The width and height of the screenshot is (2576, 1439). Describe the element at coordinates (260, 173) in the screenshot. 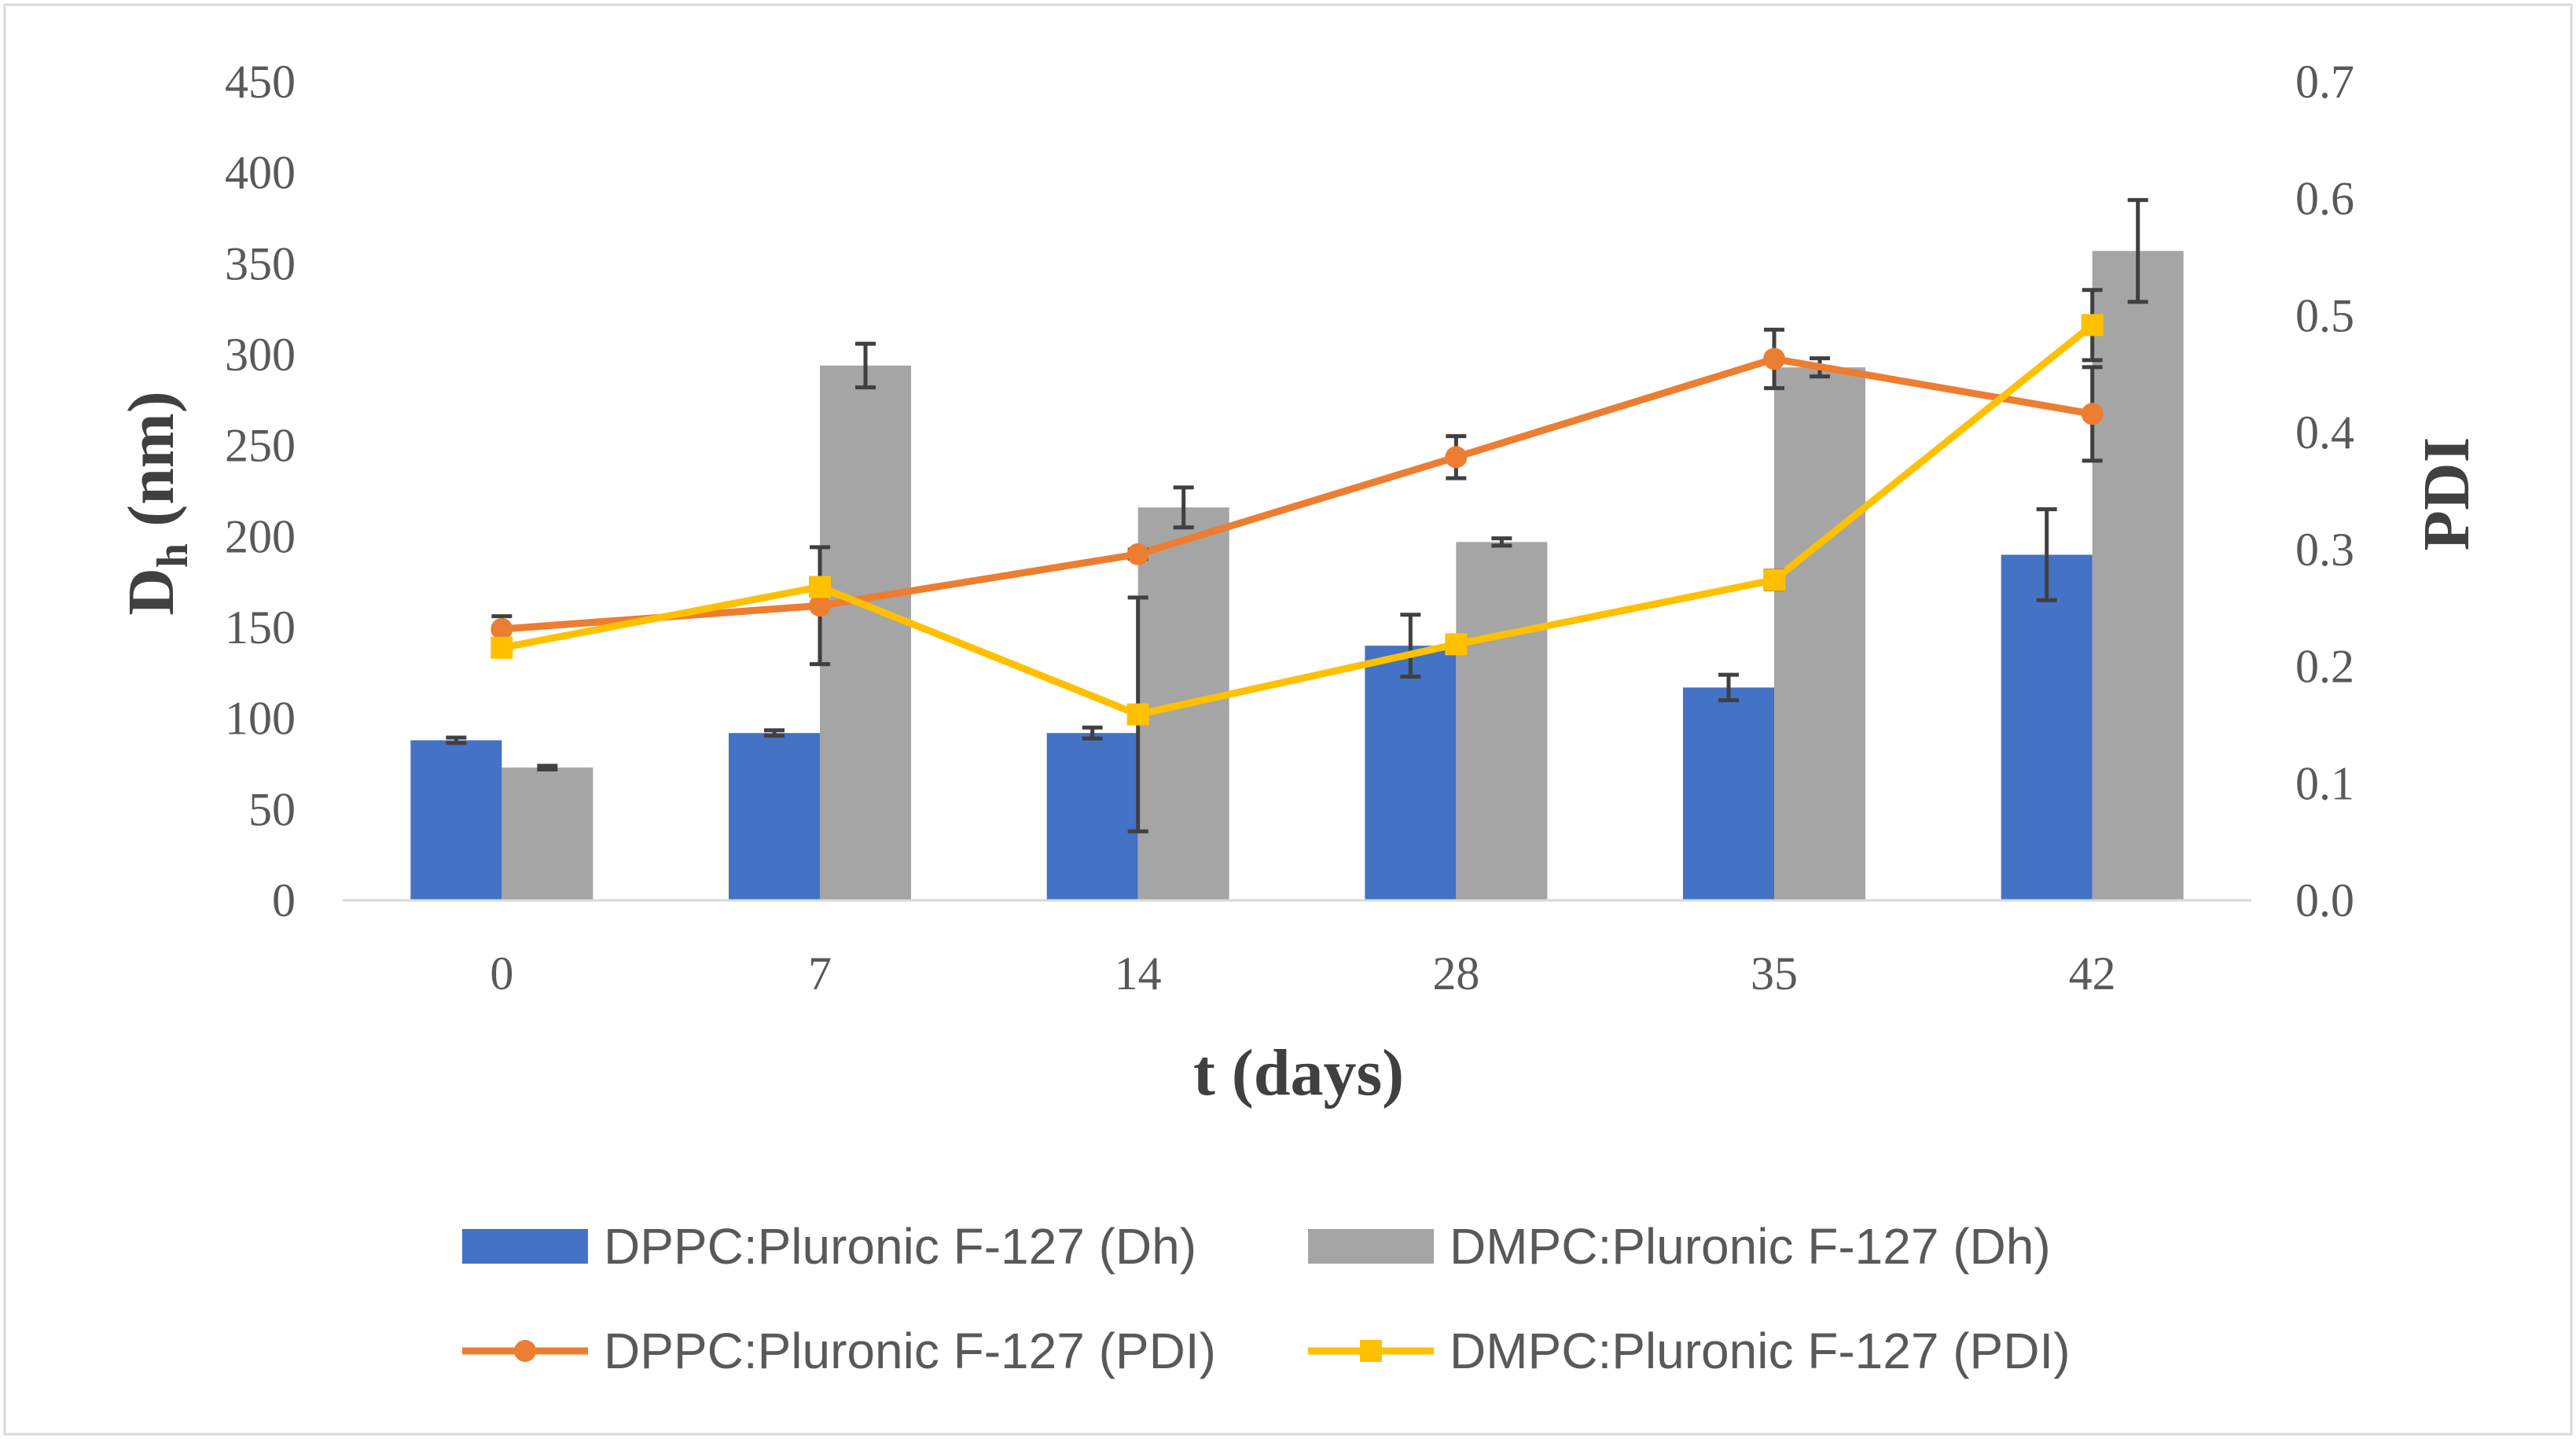

I see `y-tick-label: 400` at that location.